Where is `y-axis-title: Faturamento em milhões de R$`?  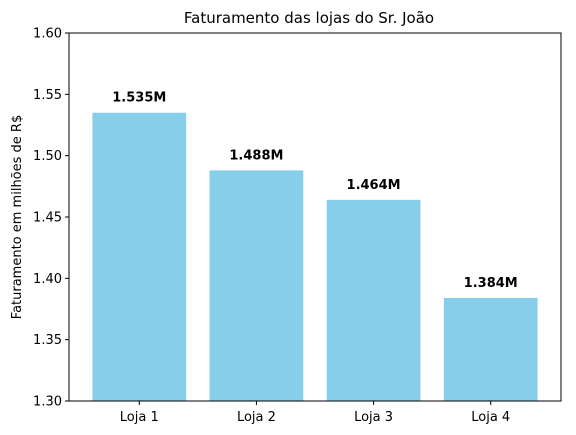
y-axis-title: Faturamento em milhões de R$ is located at coordinates (17, 217).